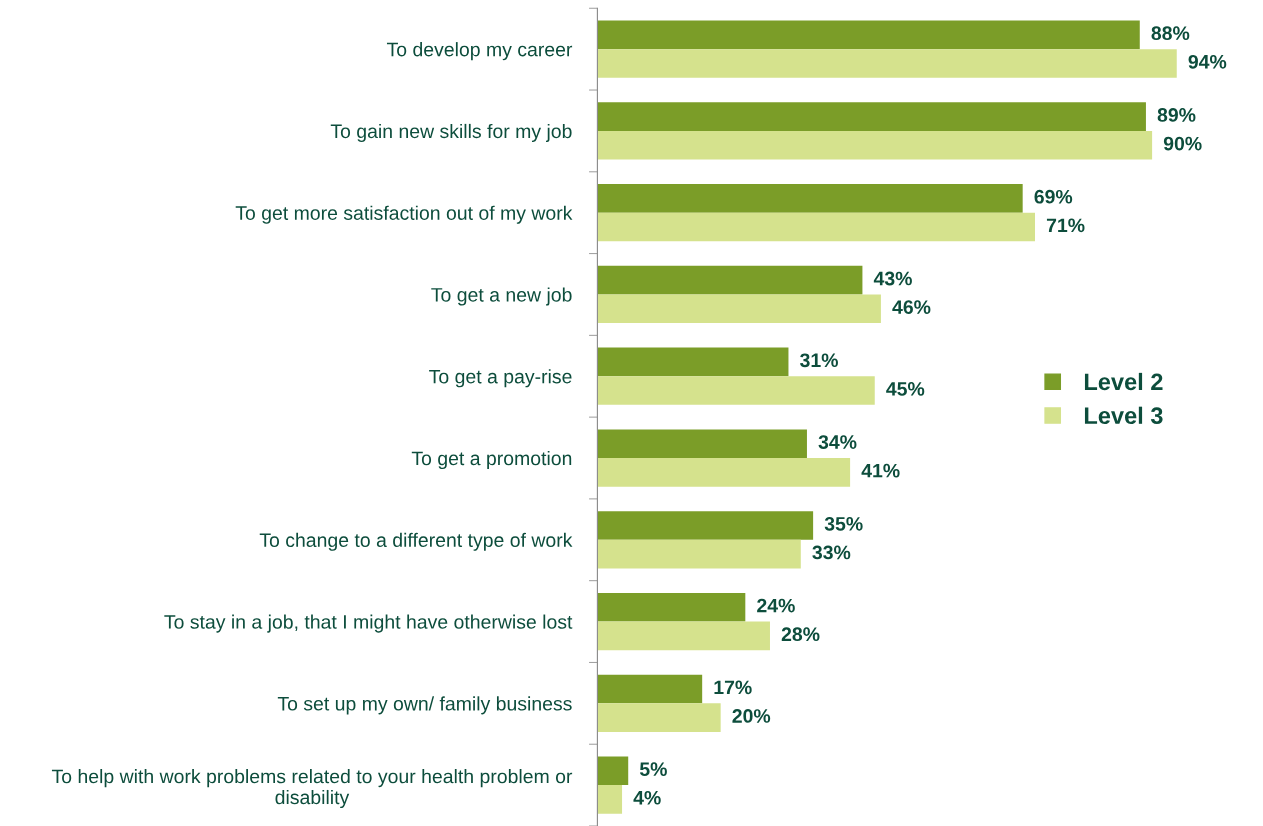  What do you see at coordinates (500, 378) in the screenshot?
I see `y-tick-label: To get a pay-rise` at bounding box center [500, 378].